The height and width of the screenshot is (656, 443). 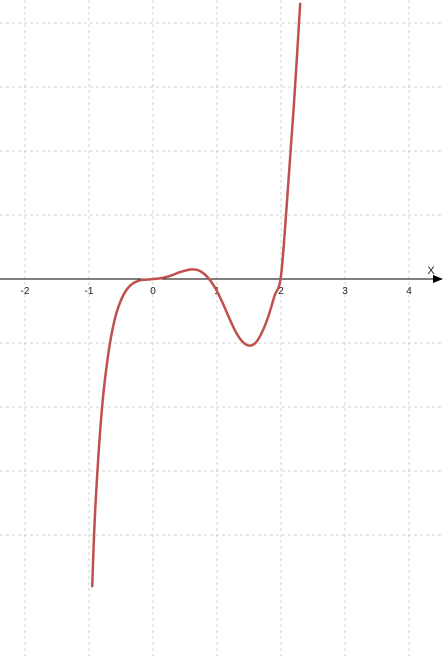 What do you see at coordinates (221, 279) in the screenshot?
I see `axes` at bounding box center [221, 279].